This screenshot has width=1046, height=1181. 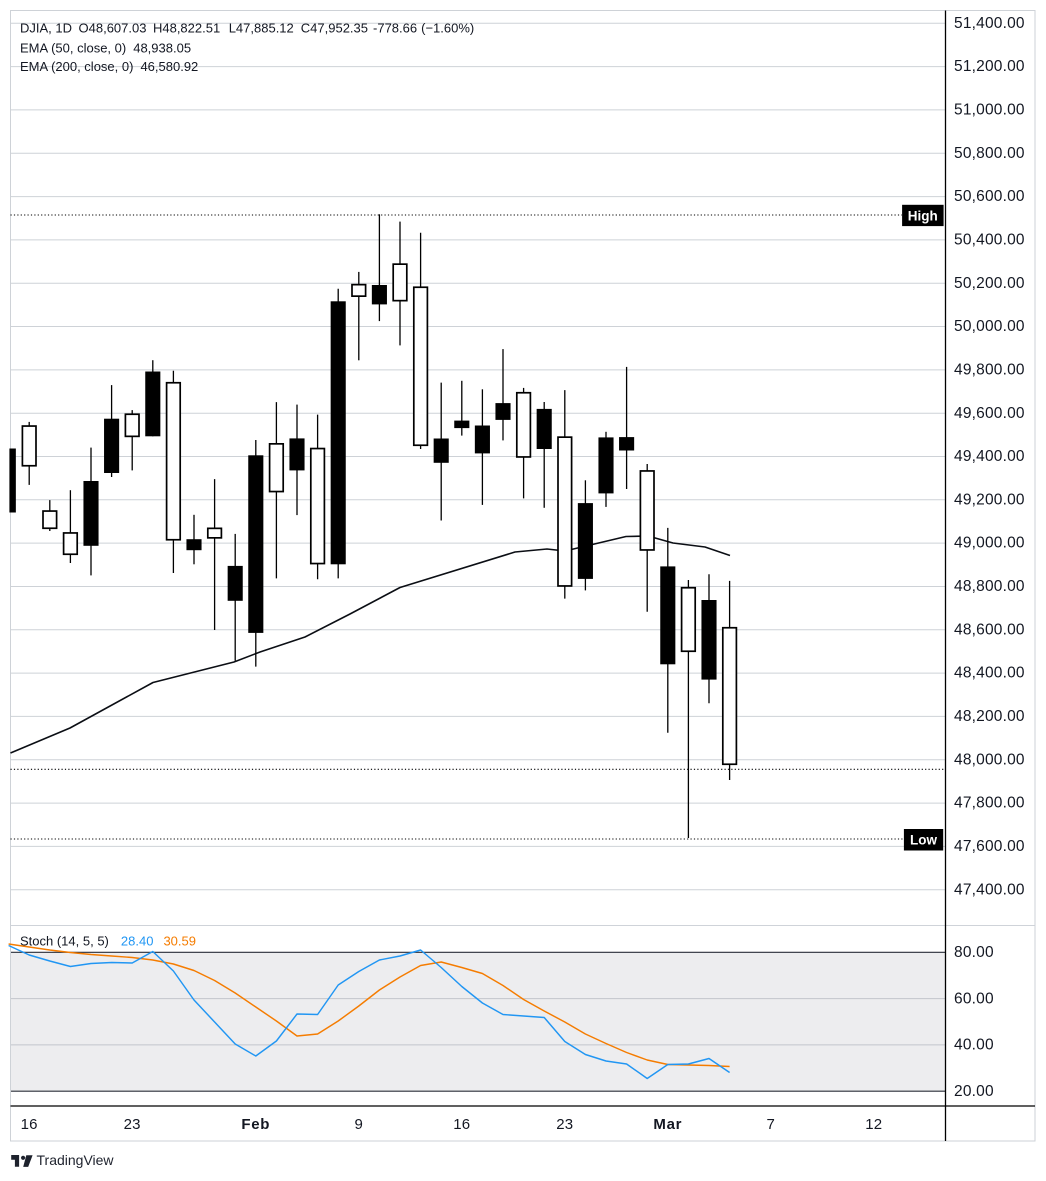 What do you see at coordinates (989, 326) in the screenshot?
I see `svg-text: 50,000.00` at bounding box center [989, 326].